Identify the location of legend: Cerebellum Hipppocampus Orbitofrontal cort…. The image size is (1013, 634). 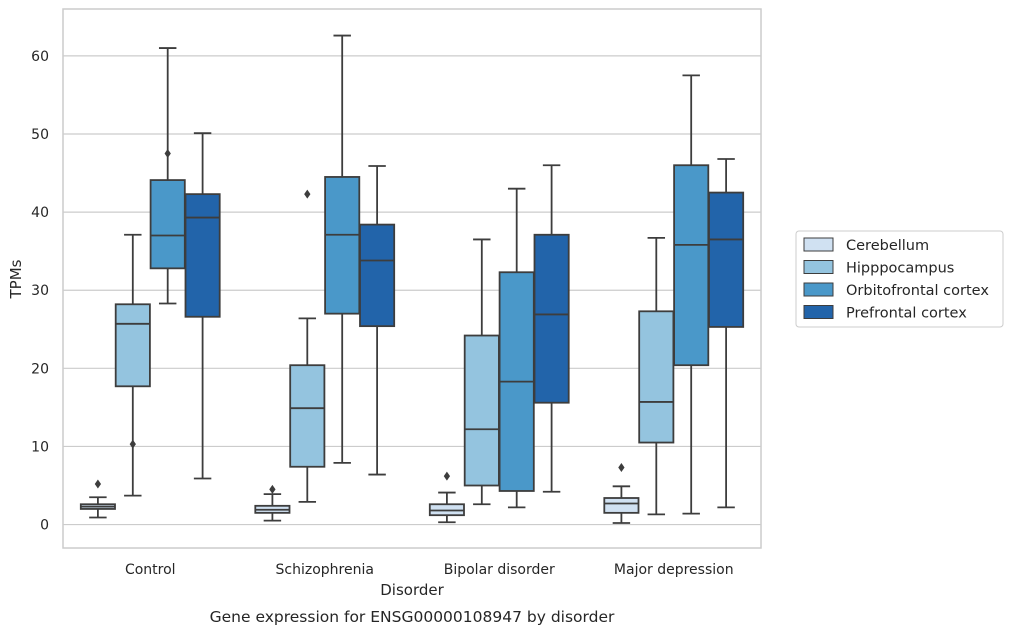
(899, 279).